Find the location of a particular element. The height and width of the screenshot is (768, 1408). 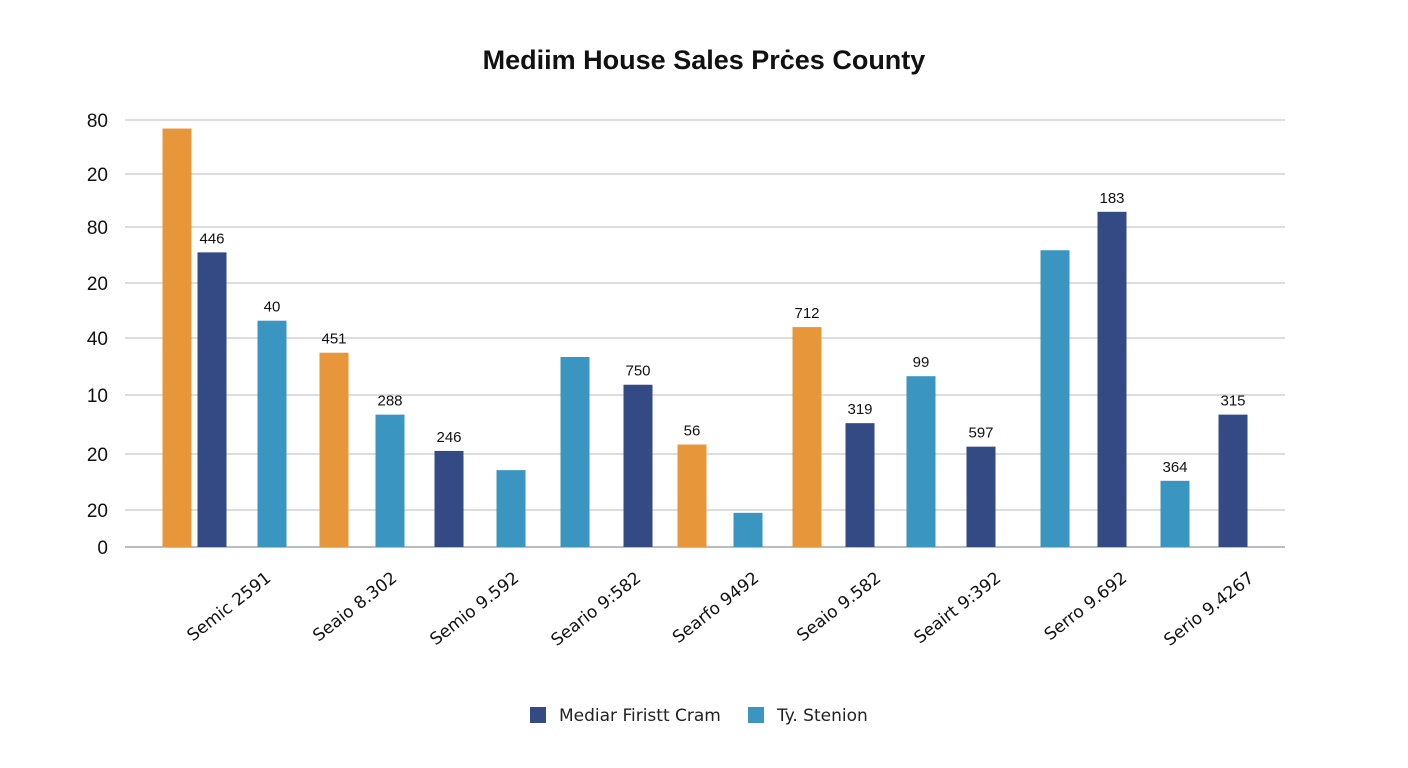

data-label: 319 is located at coordinates (859, 409).